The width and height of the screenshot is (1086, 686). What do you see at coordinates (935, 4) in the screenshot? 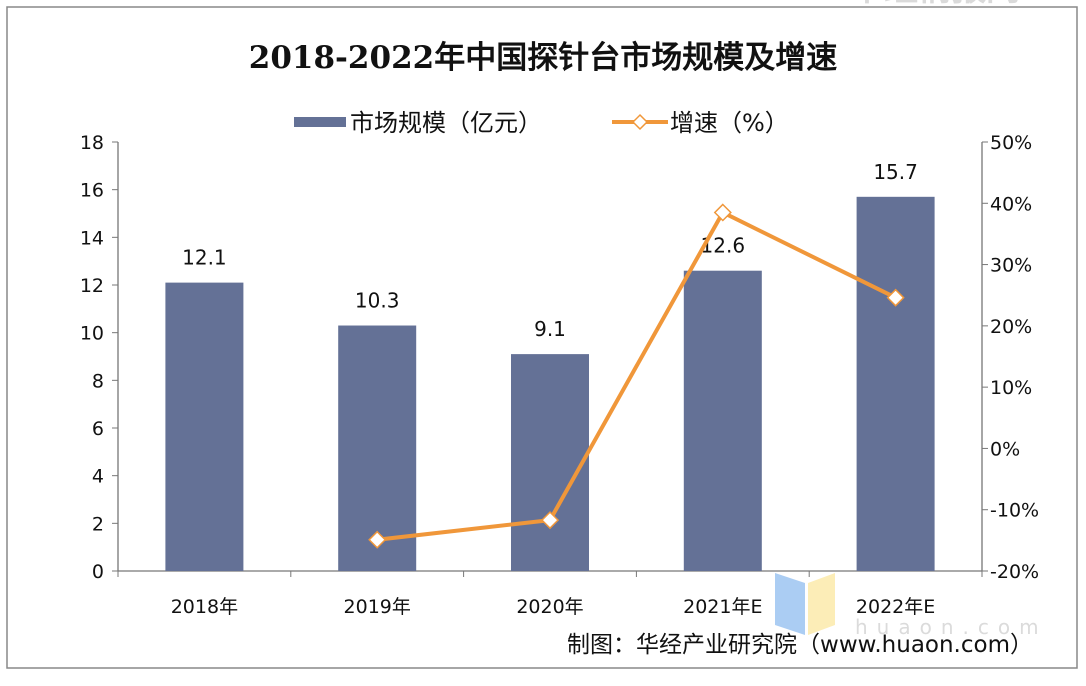
I see `watermark-text: 华经情报网` at bounding box center [935, 4].